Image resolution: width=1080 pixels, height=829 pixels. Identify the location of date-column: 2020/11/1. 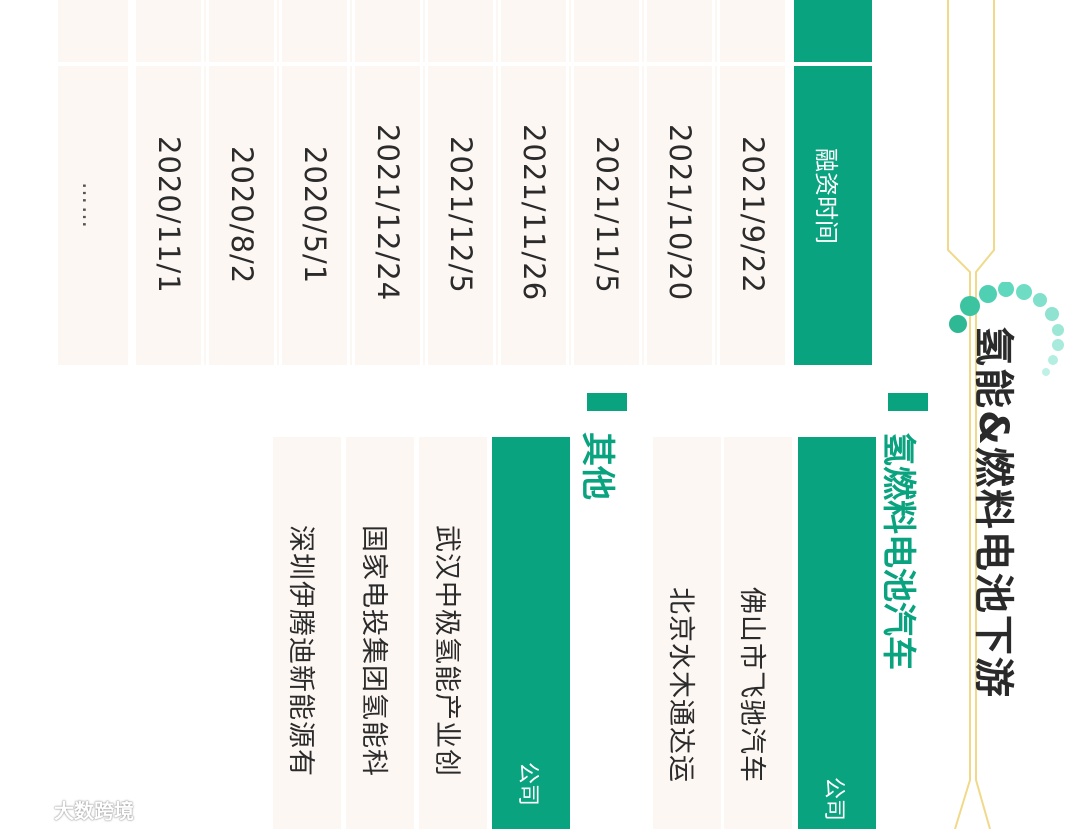
(171, 182).